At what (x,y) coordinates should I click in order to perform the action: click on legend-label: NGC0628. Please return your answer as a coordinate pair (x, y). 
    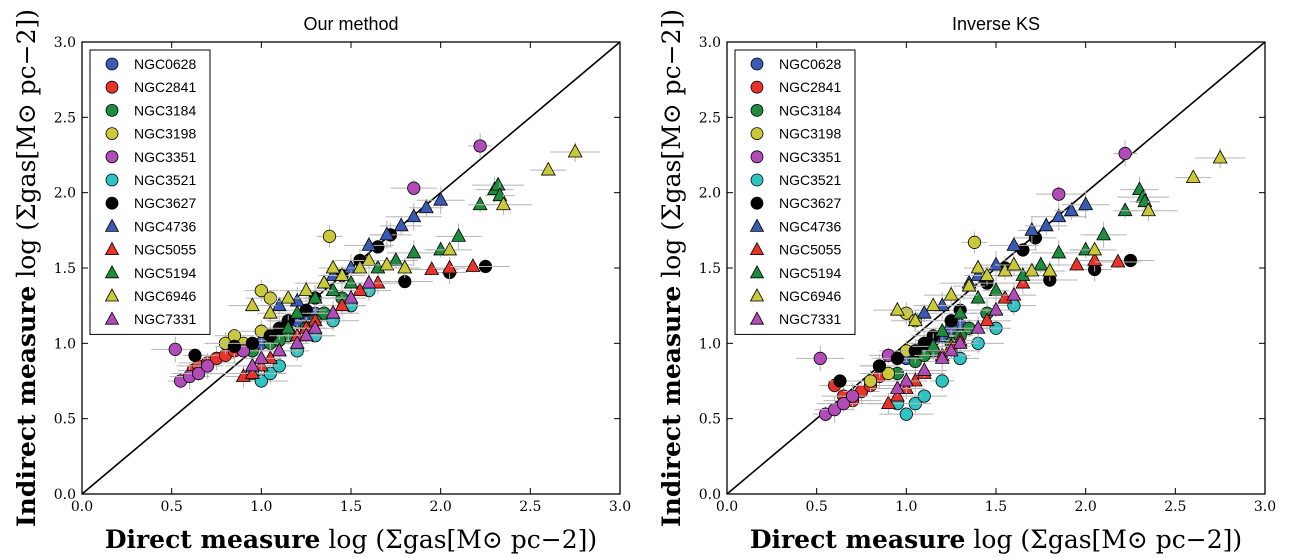
    Looking at the image, I should click on (810, 64).